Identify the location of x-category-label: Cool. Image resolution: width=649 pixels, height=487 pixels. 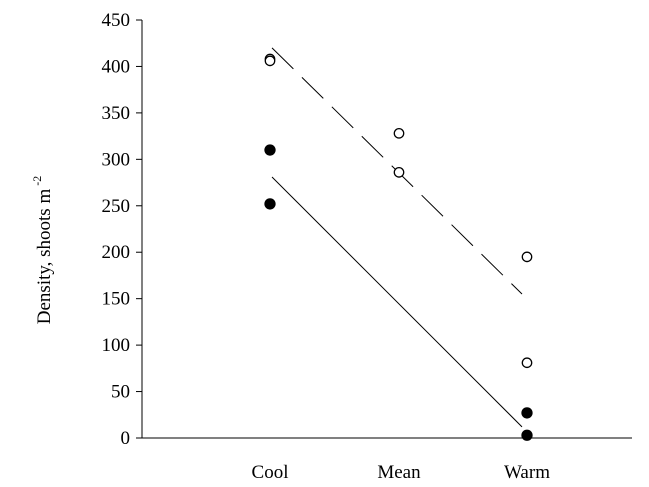
(270, 472).